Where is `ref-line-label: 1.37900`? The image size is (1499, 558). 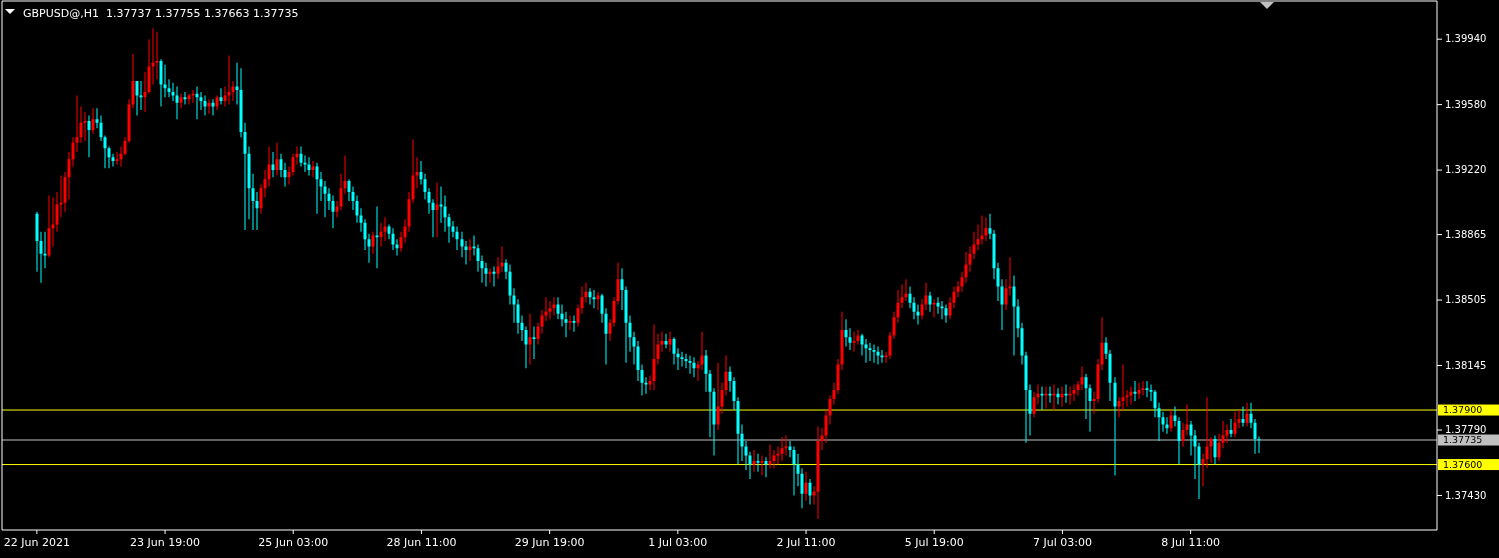 ref-line-label: 1.37900 is located at coordinates (1463, 410).